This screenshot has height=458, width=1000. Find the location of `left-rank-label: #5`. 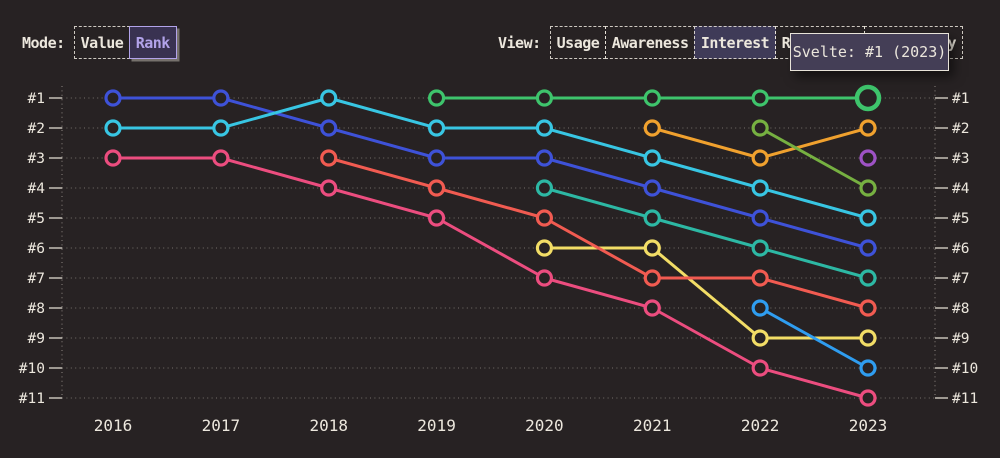

left-rank-label: #5 is located at coordinates (36, 219).